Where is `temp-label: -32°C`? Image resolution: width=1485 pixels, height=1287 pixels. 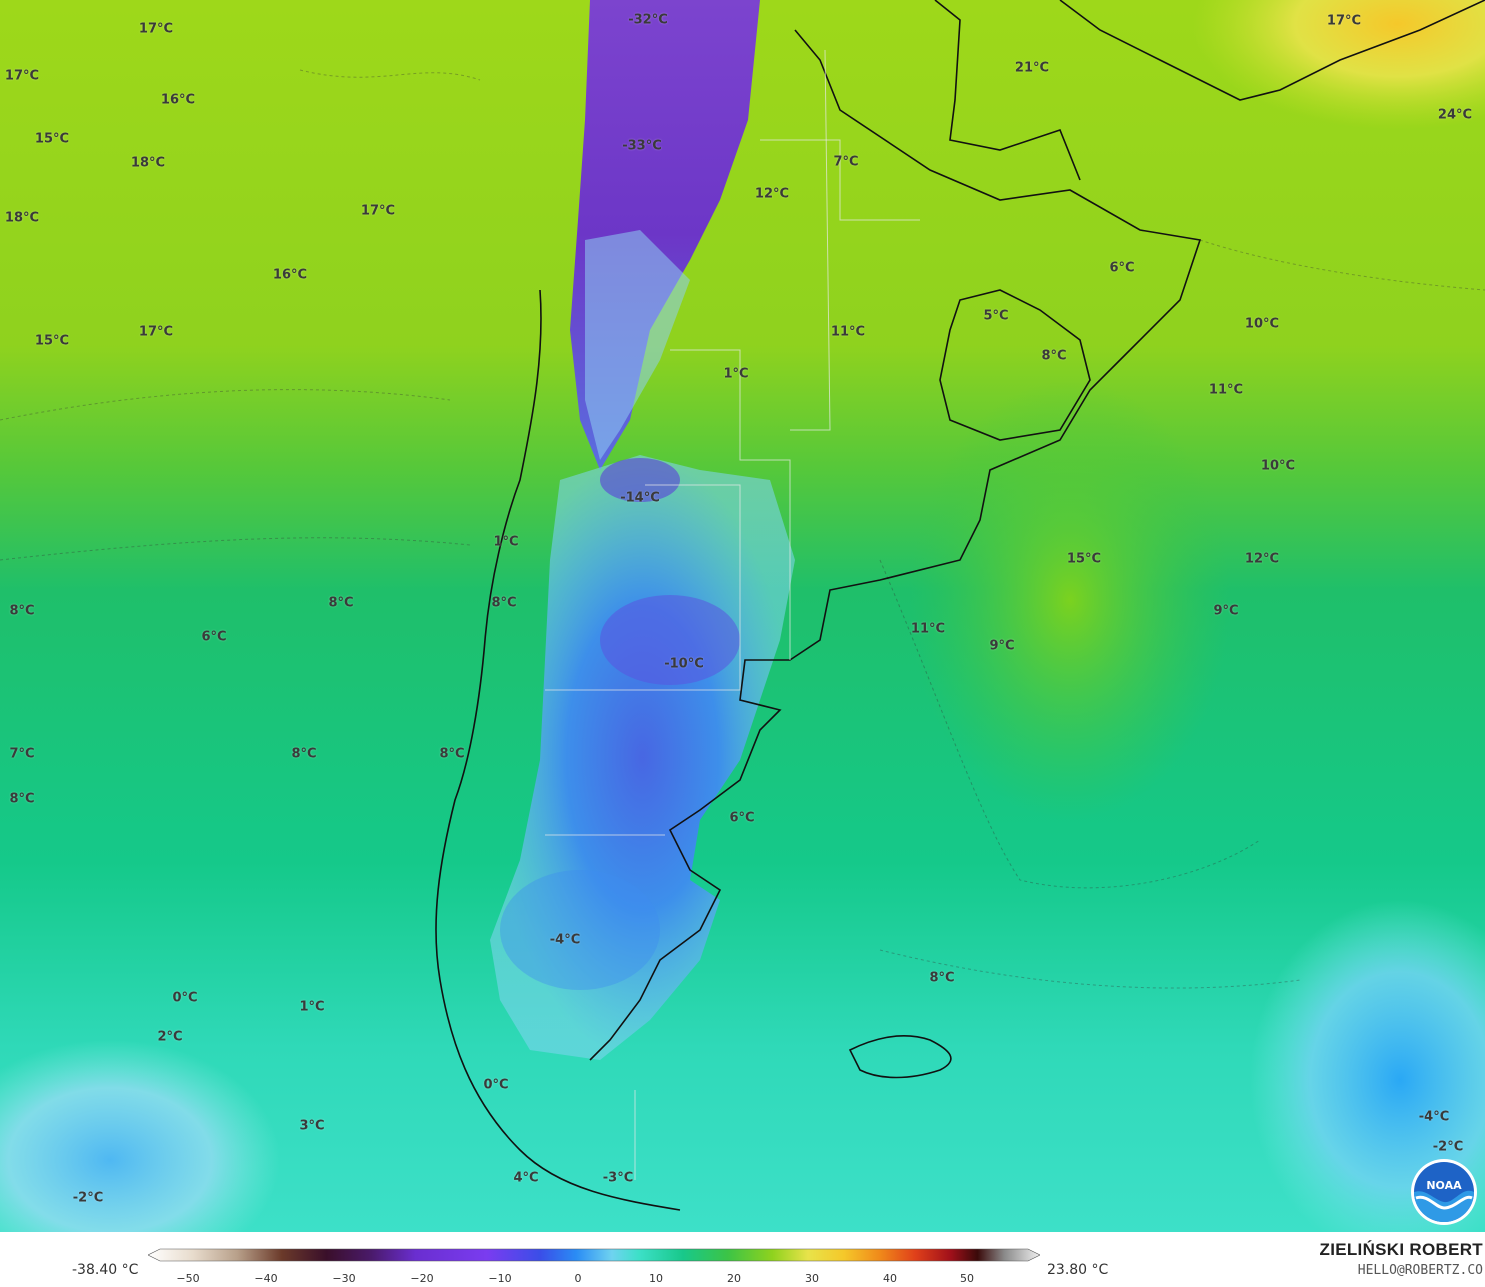 temp-label: -32°C is located at coordinates (648, 20).